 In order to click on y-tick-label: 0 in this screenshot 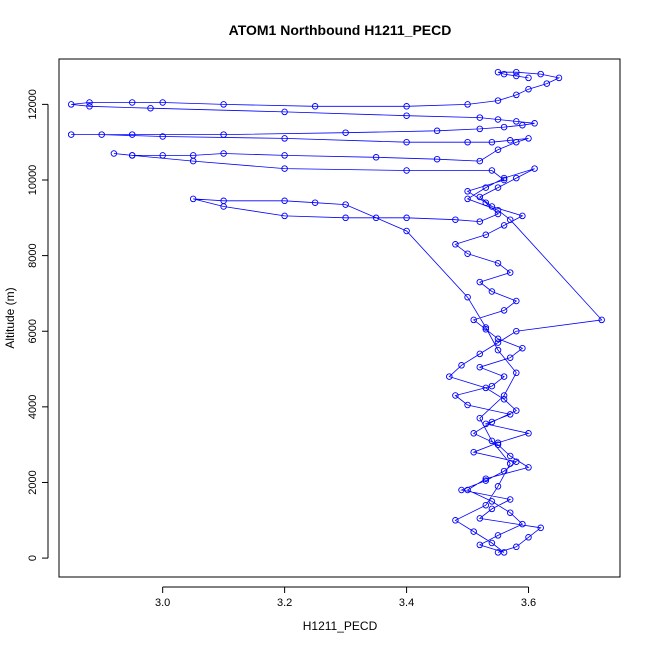, I will do `click(33, 558)`.